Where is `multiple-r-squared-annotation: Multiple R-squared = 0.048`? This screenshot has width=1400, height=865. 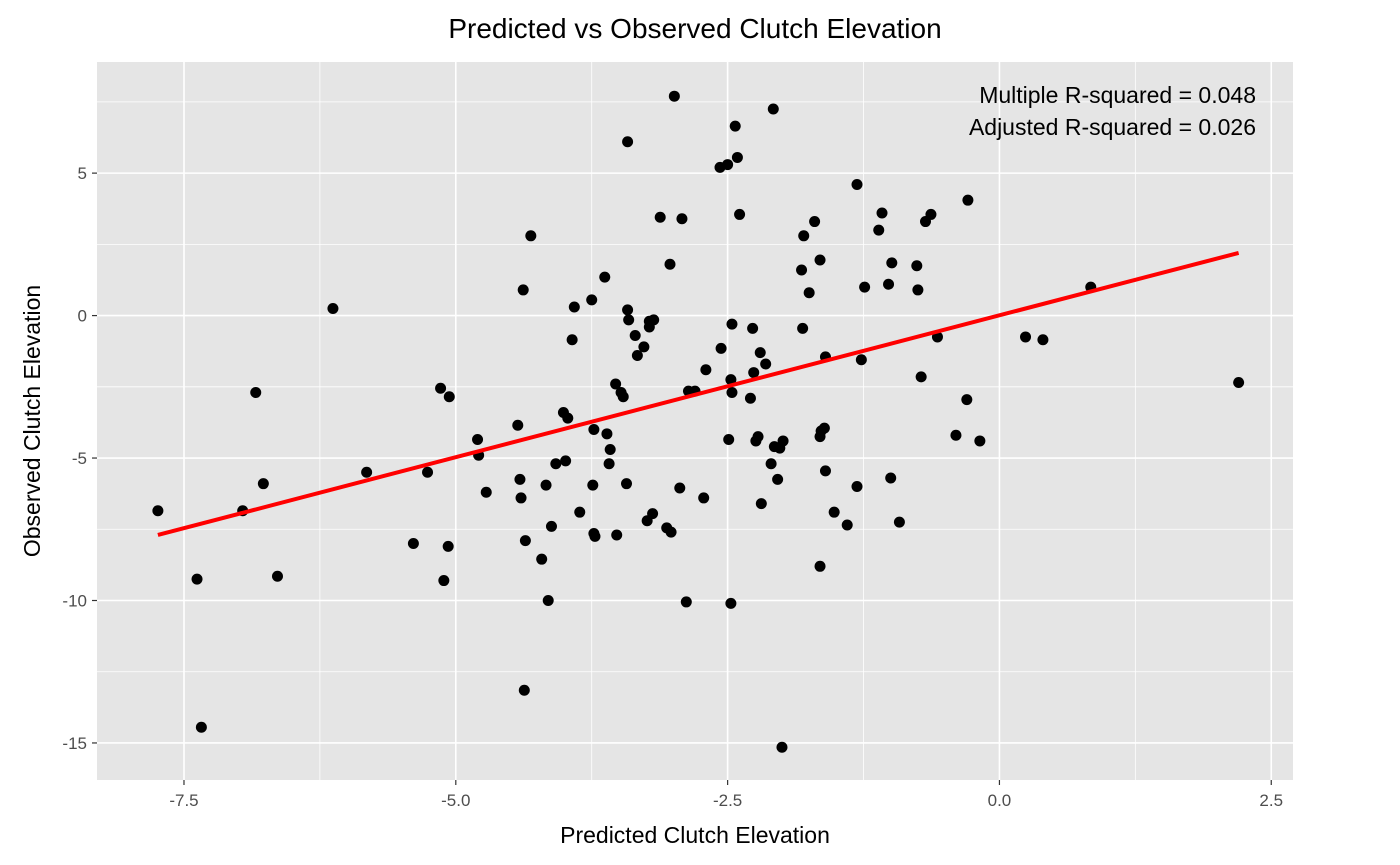
multiple-r-squared-annotation: Multiple R-squared = 0.048 is located at coordinates (1117, 95).